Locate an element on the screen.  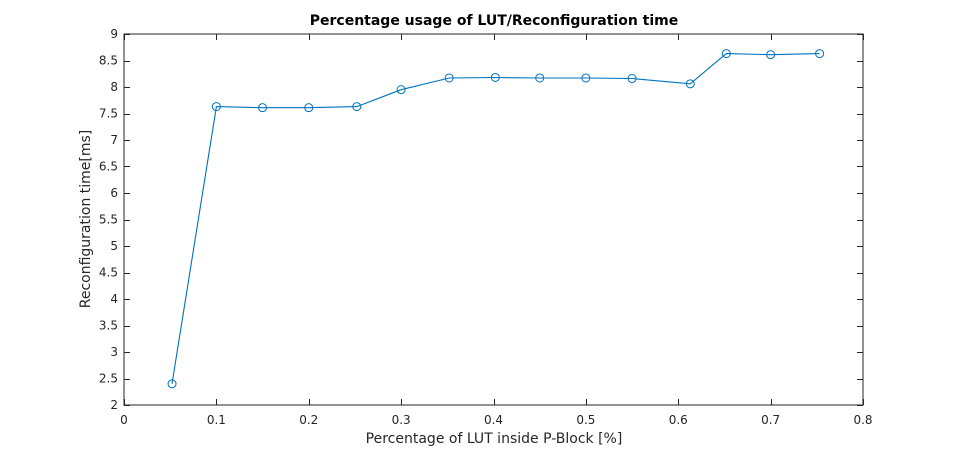
y-tick-label: 5 is located at coordinates (114, 246).